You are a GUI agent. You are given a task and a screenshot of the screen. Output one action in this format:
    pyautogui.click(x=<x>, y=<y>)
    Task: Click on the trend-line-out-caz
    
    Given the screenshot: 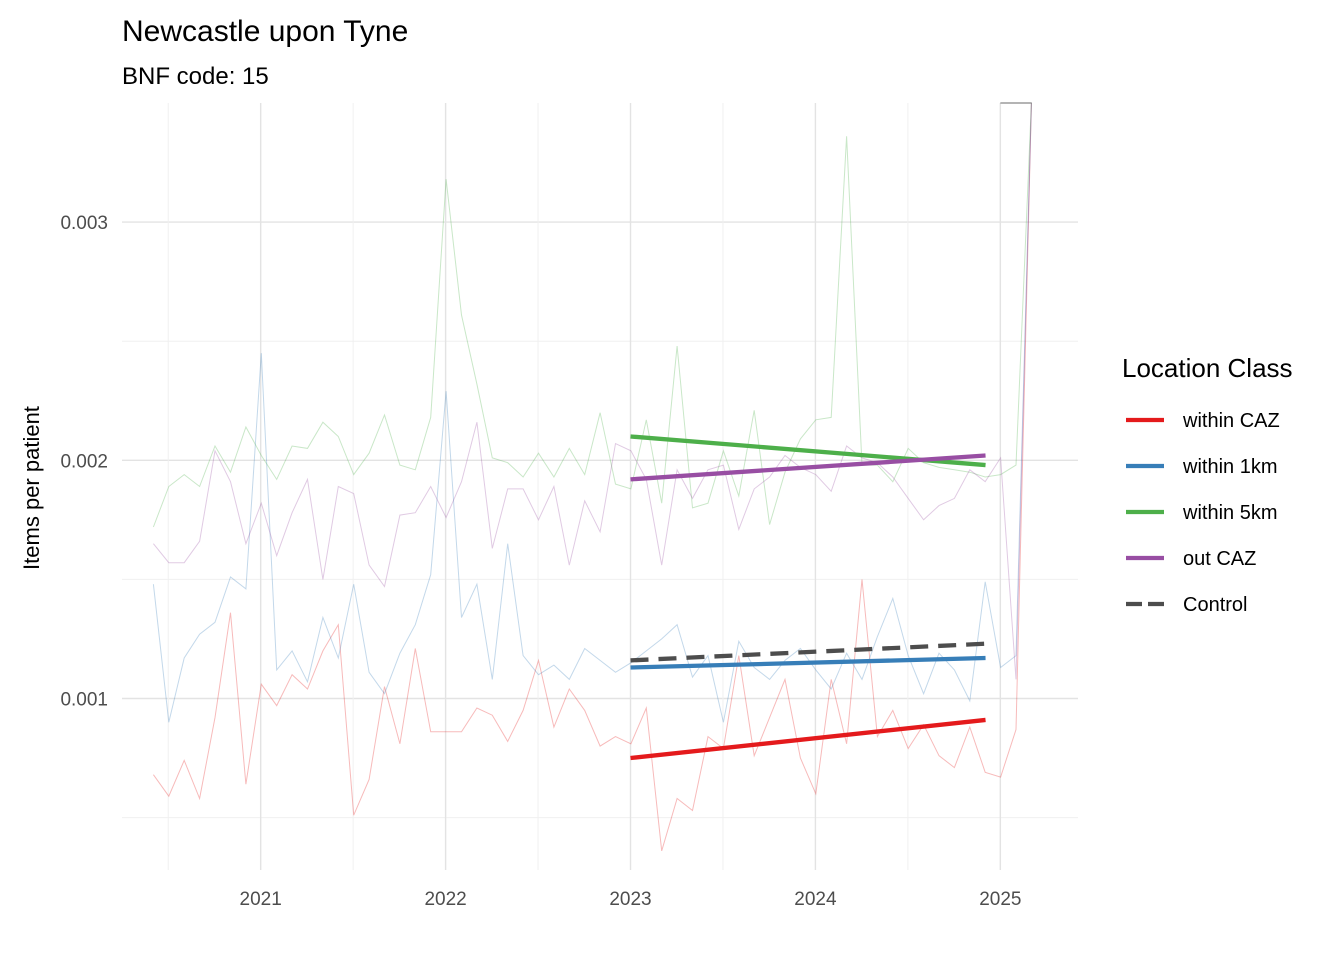 What is the action you would take?
    pyautogui.click(x=808, y=467)
    